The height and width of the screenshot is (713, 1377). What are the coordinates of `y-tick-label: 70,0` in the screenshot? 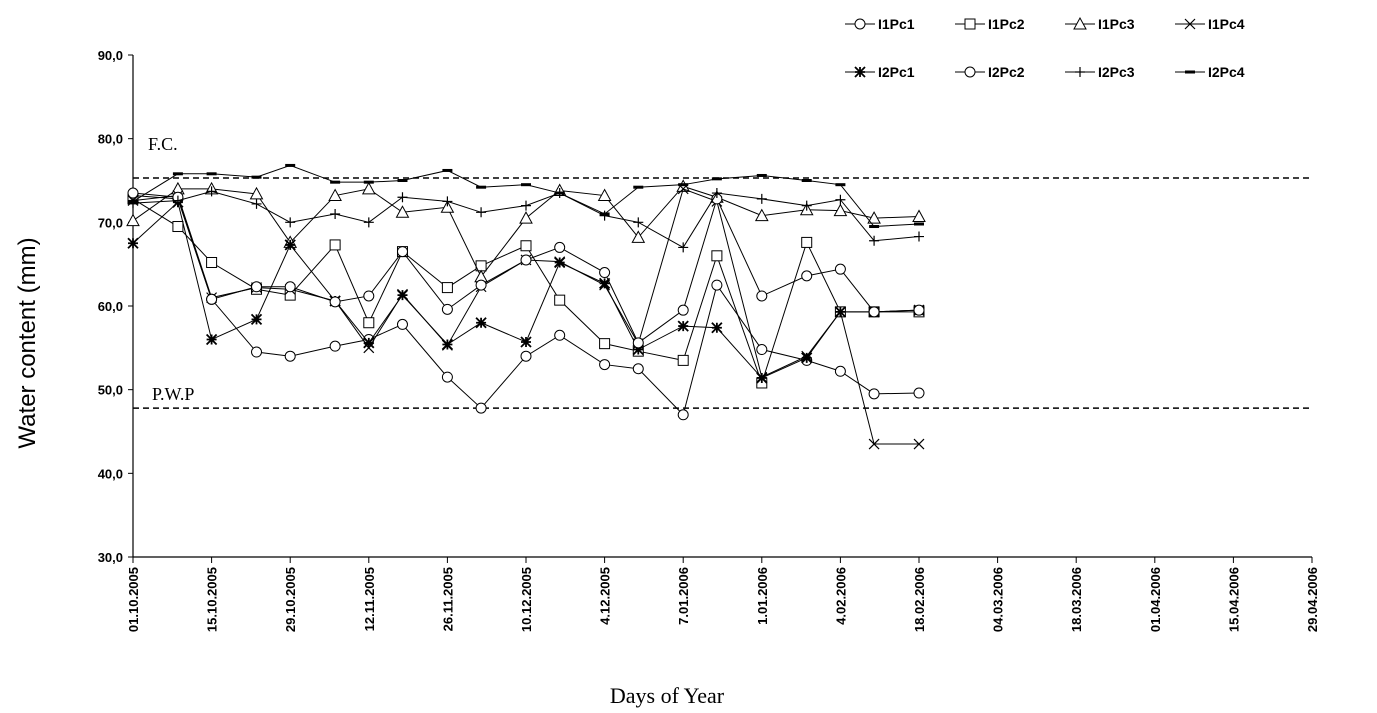 It's located at (110, 222).